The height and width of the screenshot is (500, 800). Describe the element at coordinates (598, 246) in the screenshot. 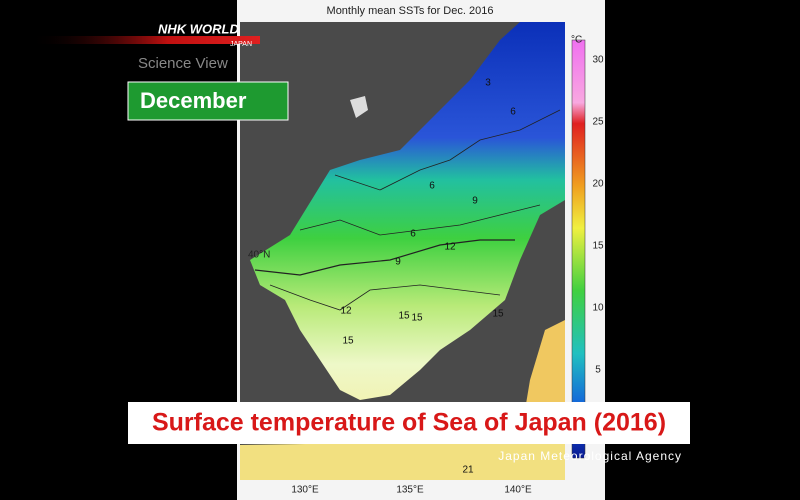

I see `colorbar-tick-label: 15` at that location.